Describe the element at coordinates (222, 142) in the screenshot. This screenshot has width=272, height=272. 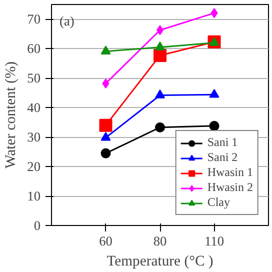
I see `legend-label: Sani 1` at that location.